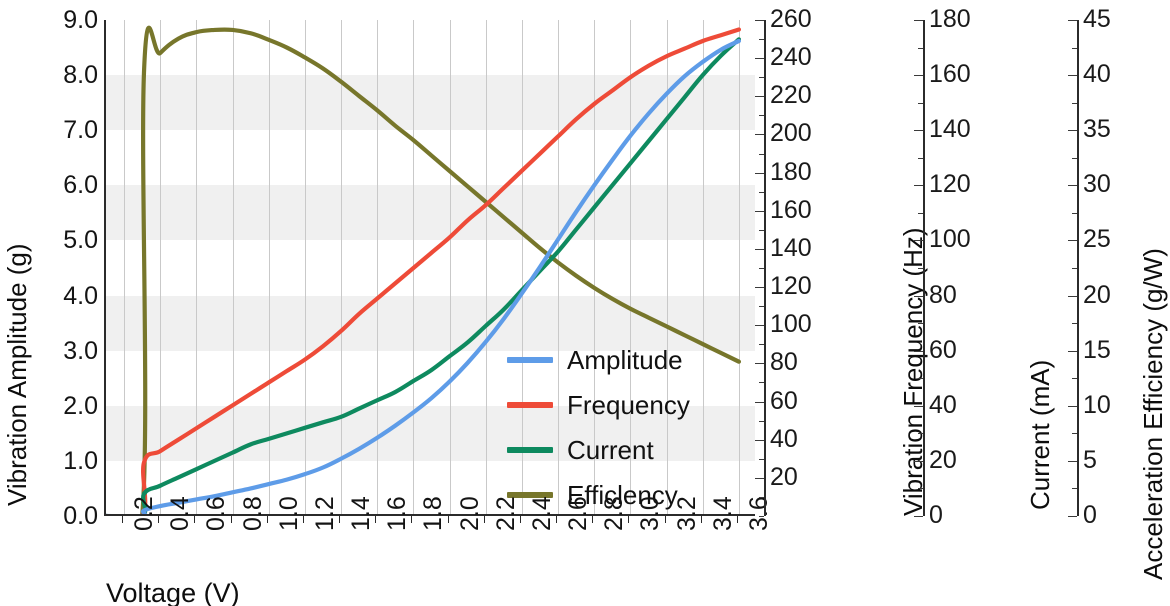 This screenshot has width=1170, height=606. Describe the element at coordinates (1097, 239) in the screenshot. I see `axis-tick-label: 25` at that location.